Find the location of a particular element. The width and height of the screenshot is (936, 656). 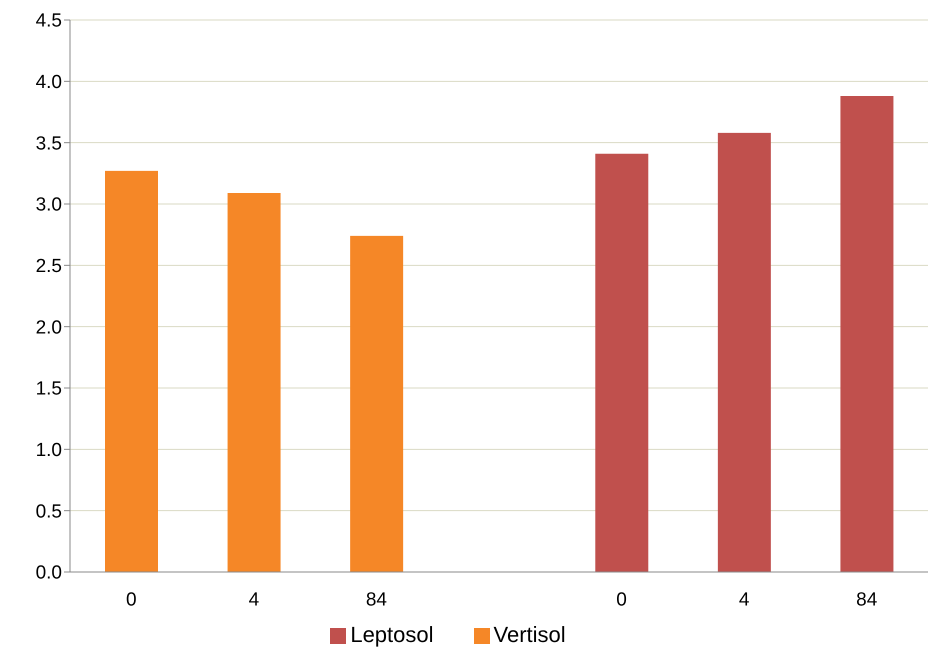

y-tick-label: 2.0 is located at coordinates (49, 327).